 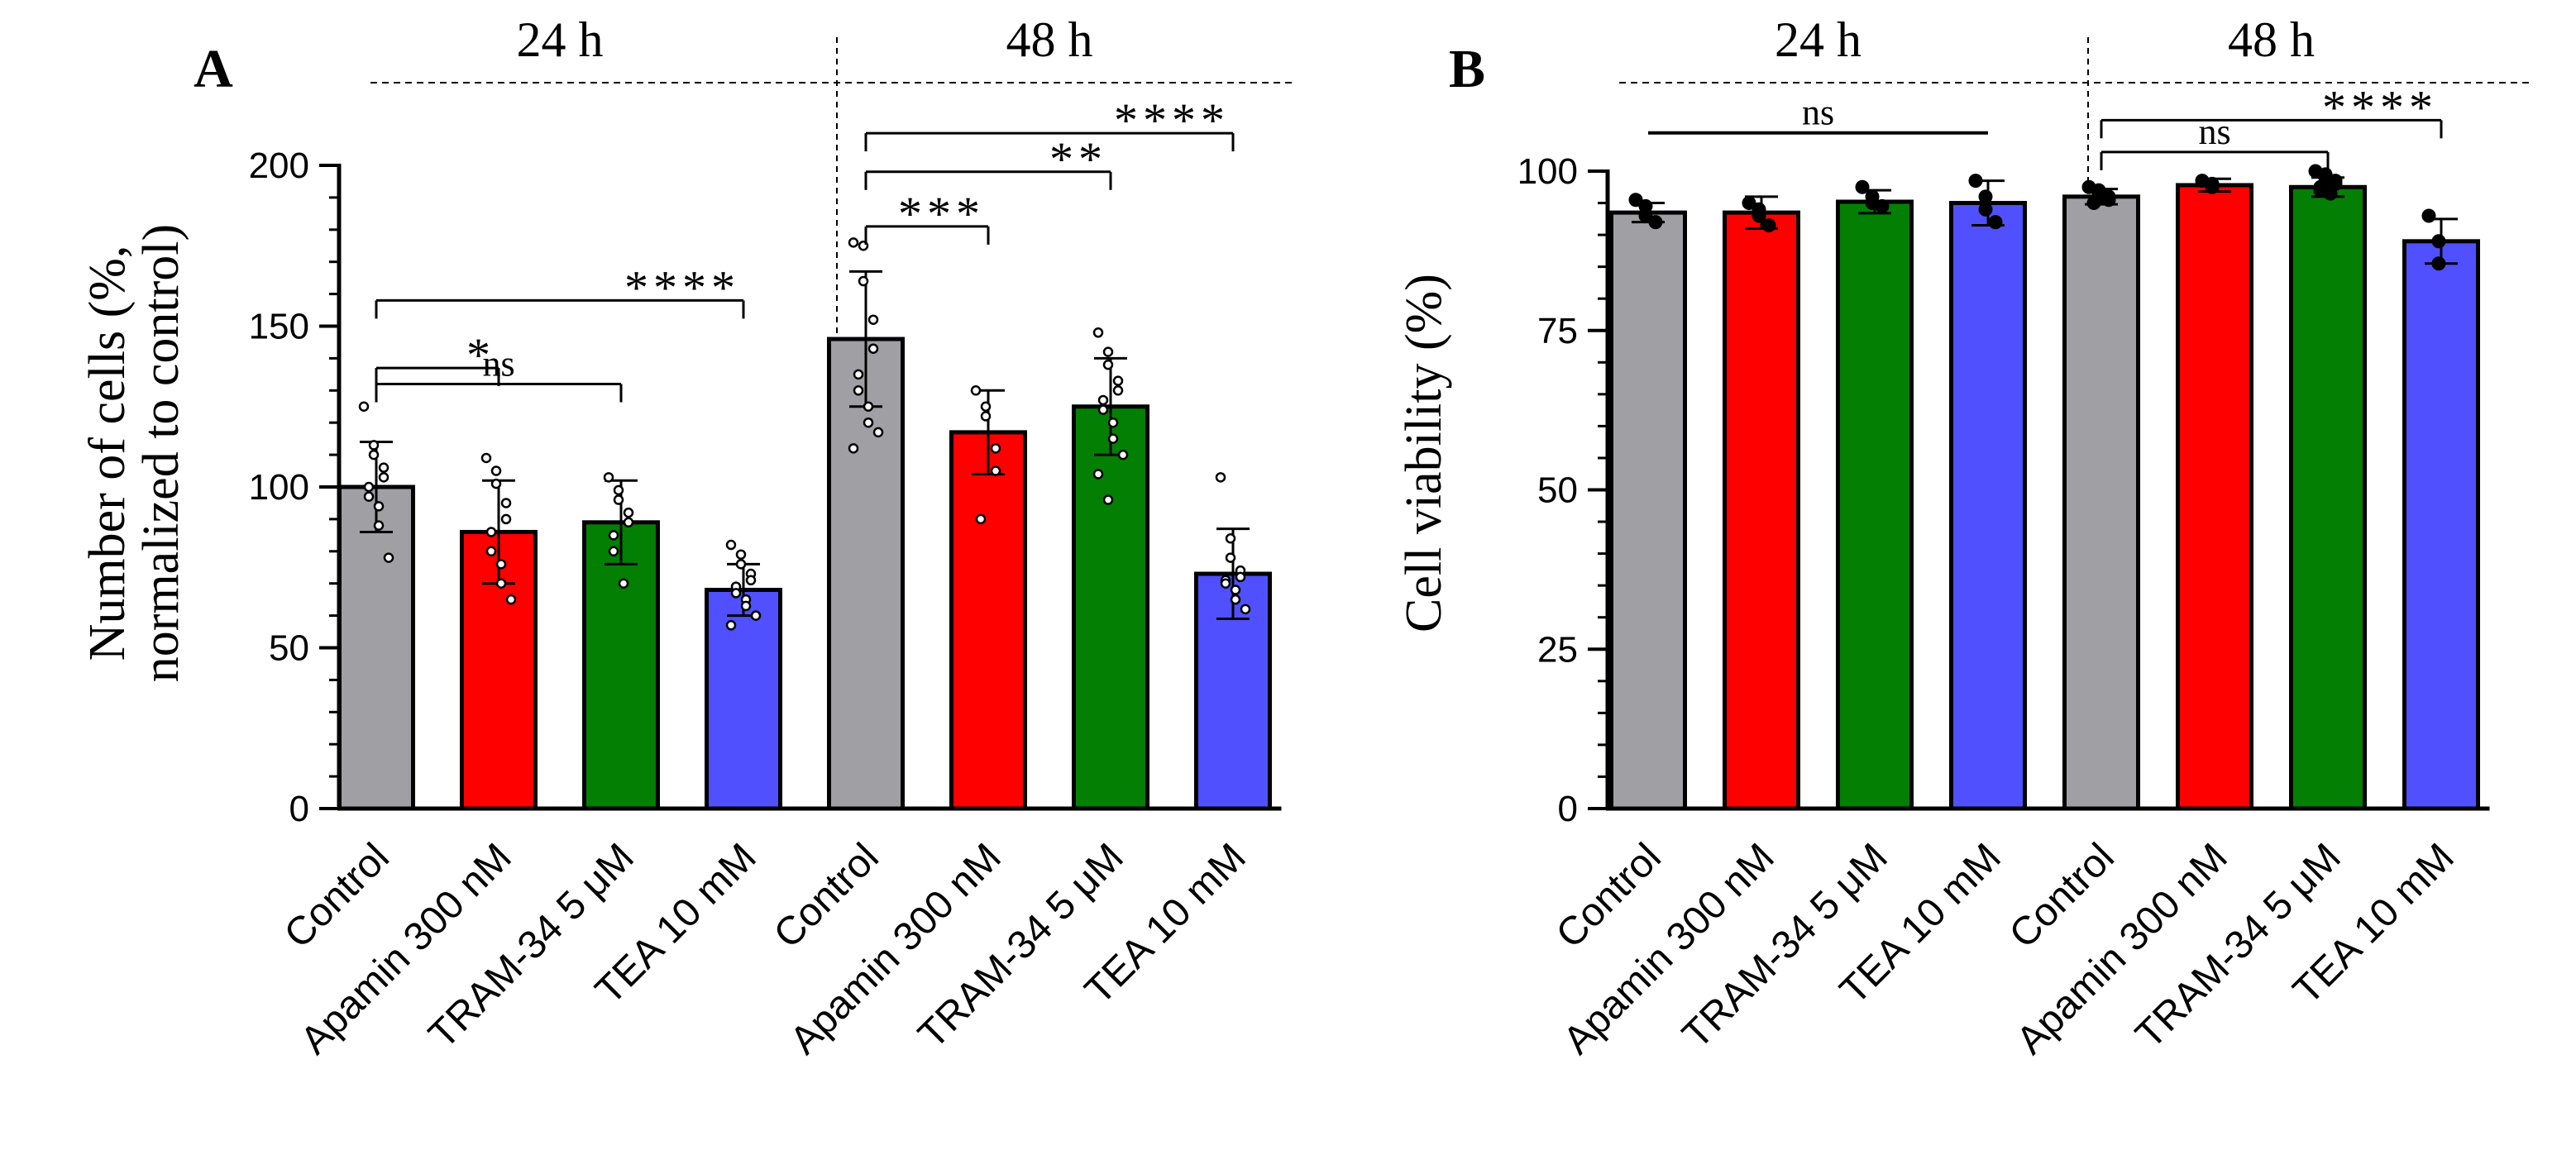 I want to click on panel-letter: B, so click(x=1467, y=69).